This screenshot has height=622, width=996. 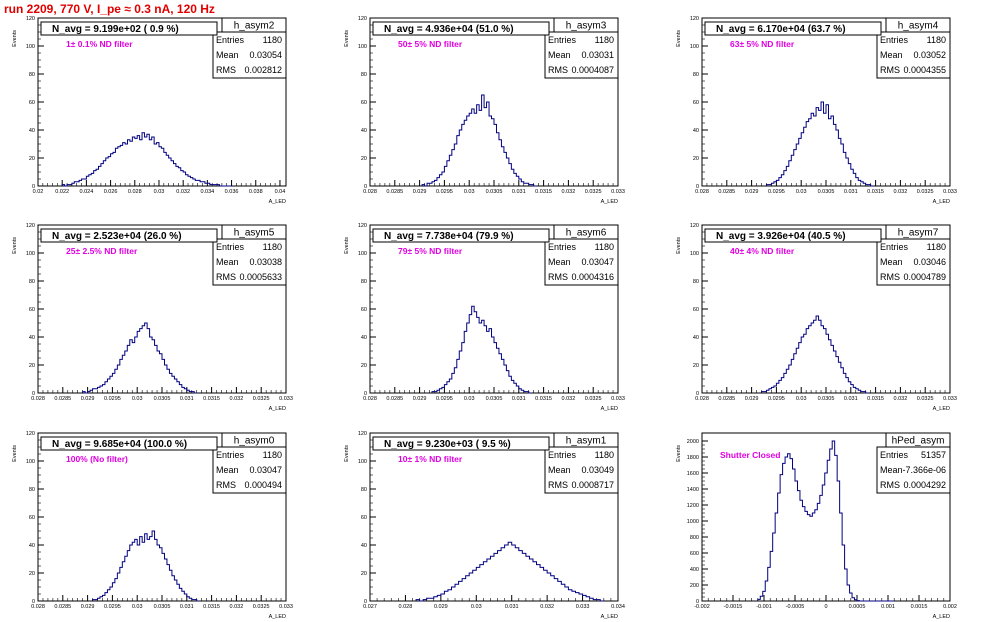 I want to click on x-tick-label: 0.0325, so click(x=593, y=192).